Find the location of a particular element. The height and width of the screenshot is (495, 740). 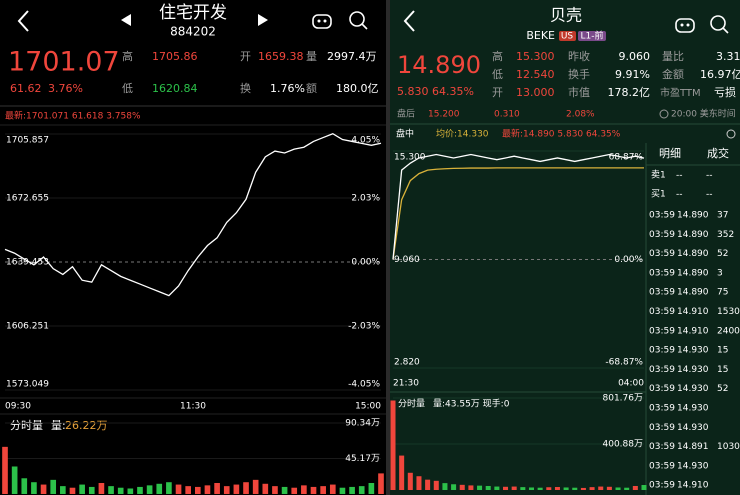

y-tick-label: 1573.049 is located at coordinates (27, 385).